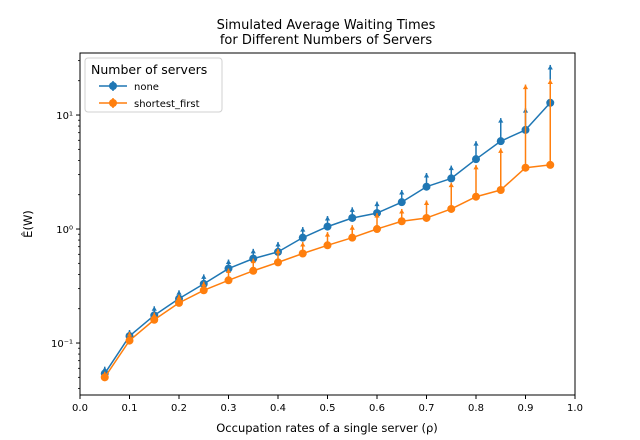 The width and height of the screenshot is (640, 440). Describe the element at coordinates (326, 25) in the screenshot. I see `chart-title-line1: Simulated Average Waiting Times` at that location.